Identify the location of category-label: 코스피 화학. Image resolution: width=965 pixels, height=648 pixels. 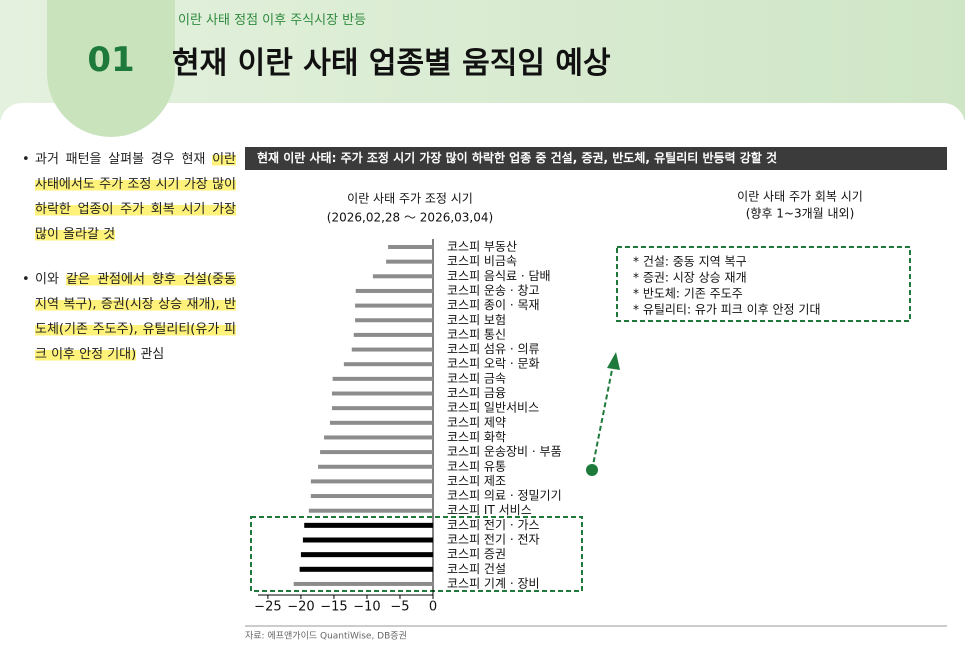
(476, 437).